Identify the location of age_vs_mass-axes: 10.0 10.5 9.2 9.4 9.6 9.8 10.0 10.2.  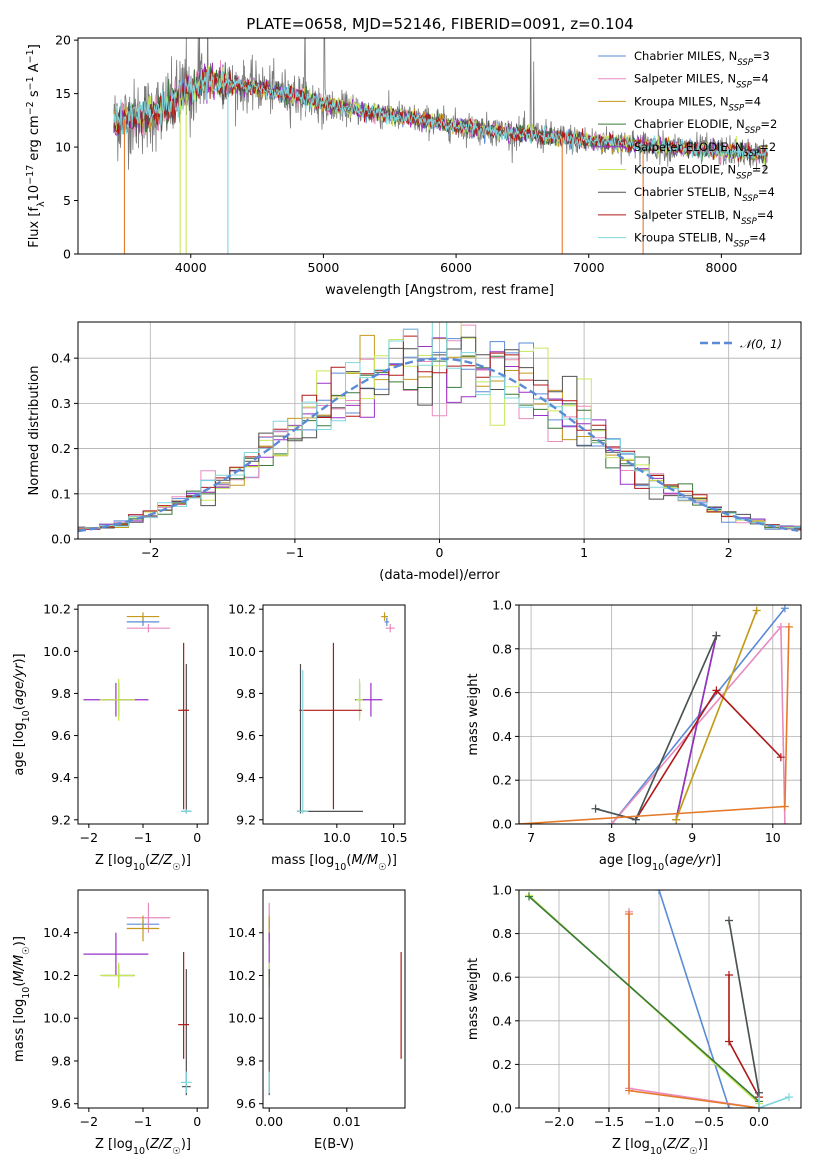
(317, 723).